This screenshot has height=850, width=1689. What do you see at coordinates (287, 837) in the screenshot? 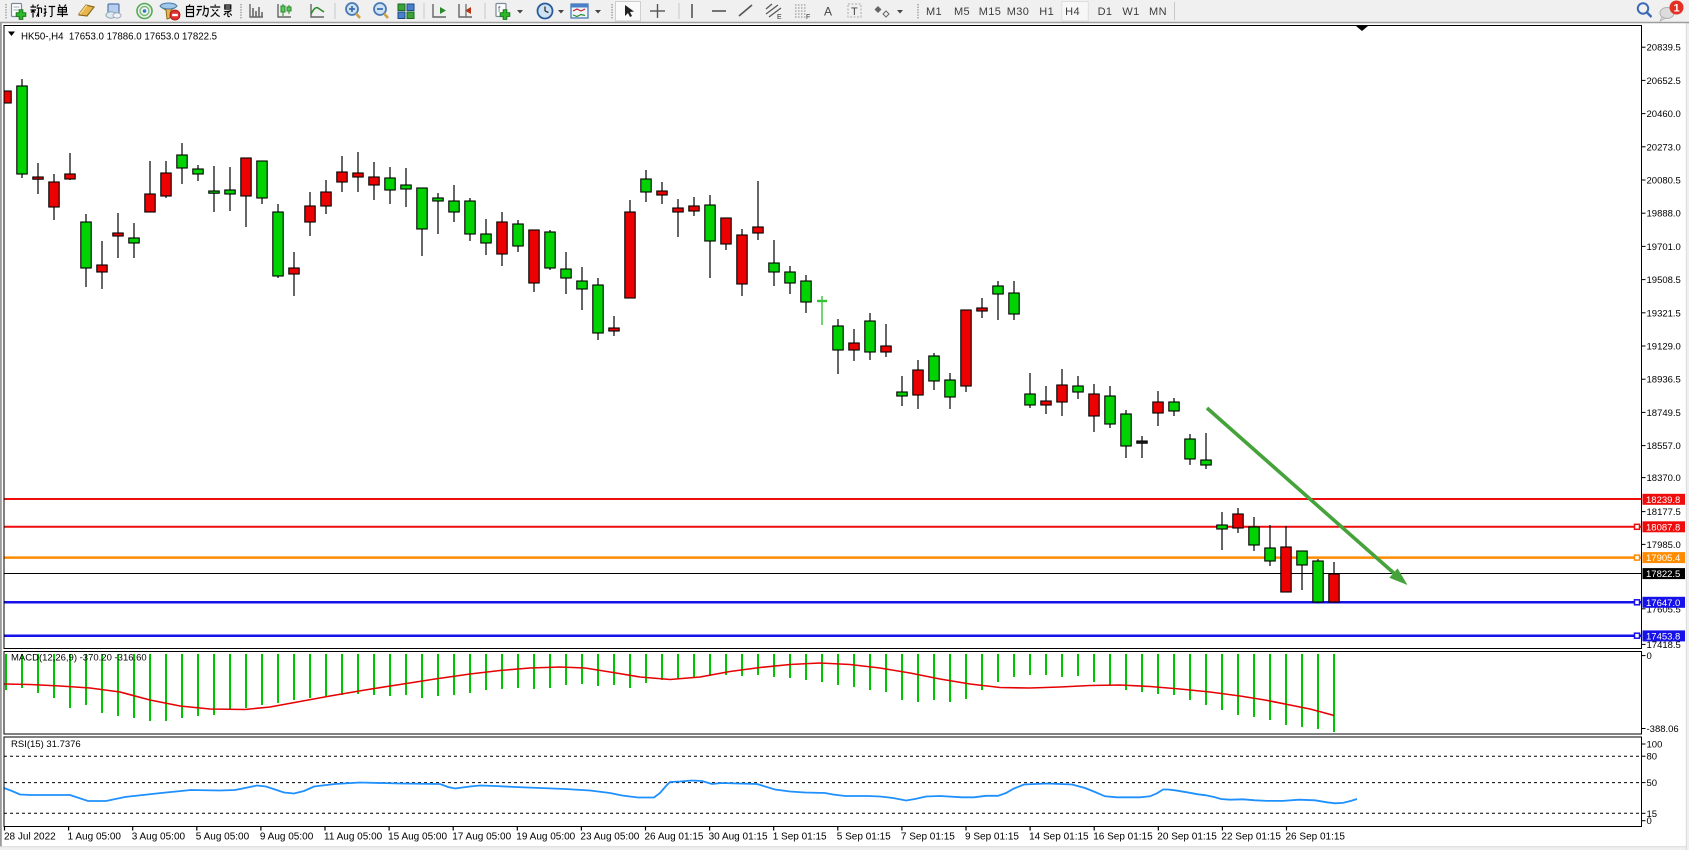
I see `svg-text: 9 Aug 05:00` at bounding box center [287, 837].